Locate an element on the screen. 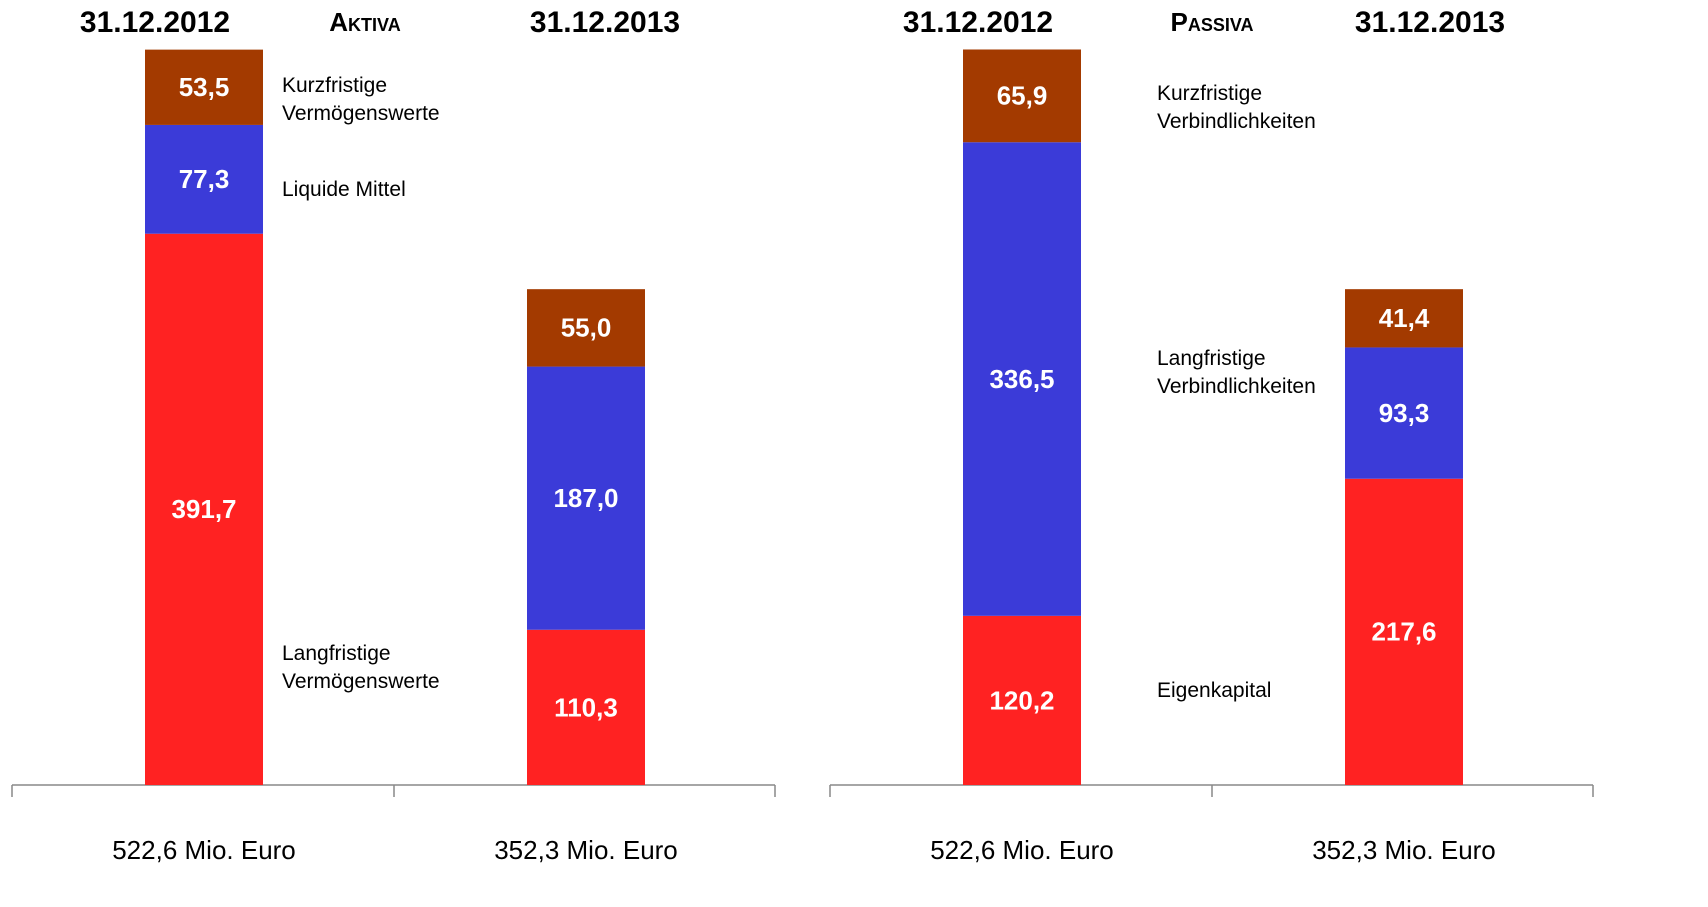 The image size is (1708, 907). value-label: 391,7 is located at coordinates (203, 509).